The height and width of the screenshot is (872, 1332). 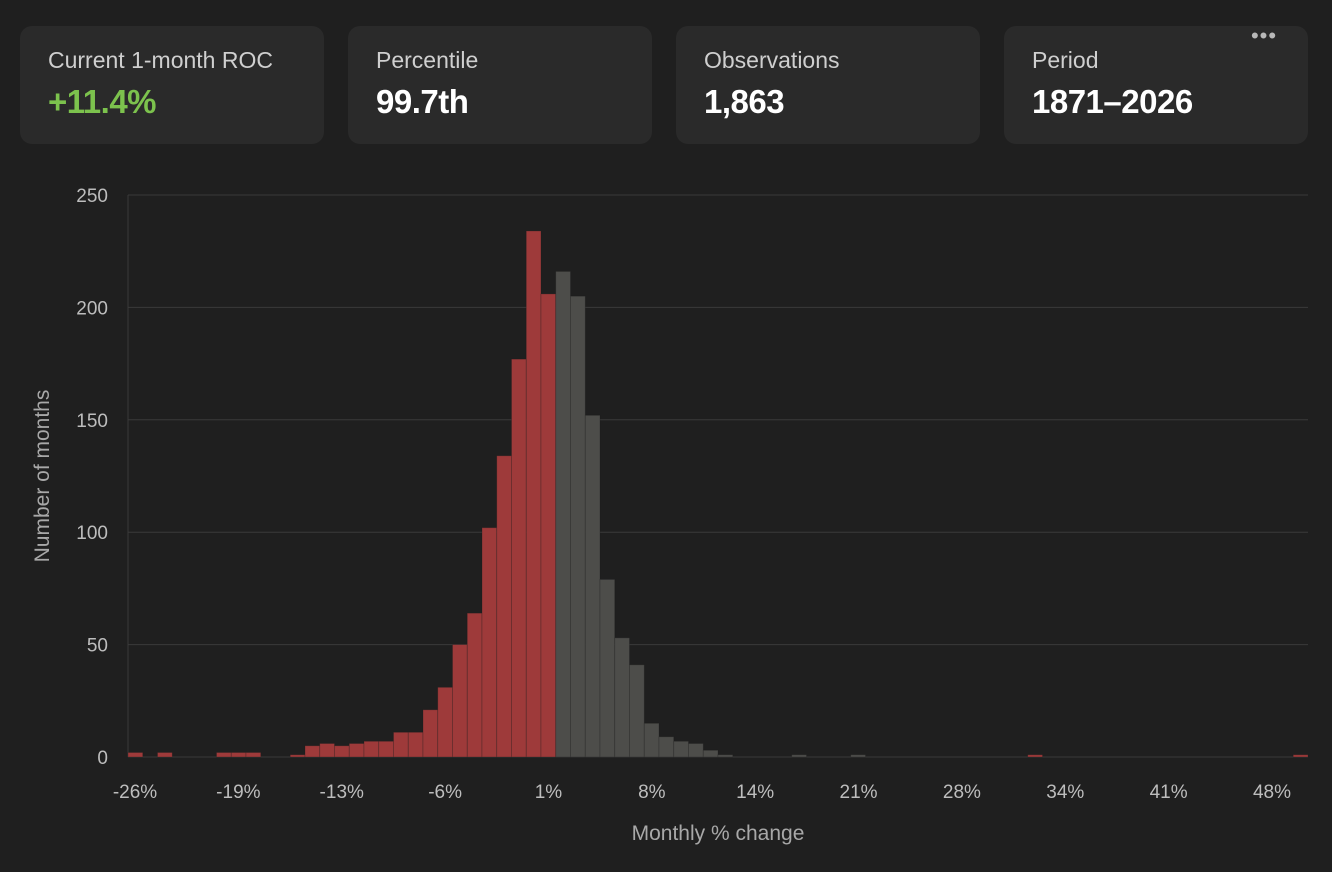 What do you see at coordinates (445, 792) in the screenshot?
I see `x-tick-label: -6%` at bounding box center [445, 792].